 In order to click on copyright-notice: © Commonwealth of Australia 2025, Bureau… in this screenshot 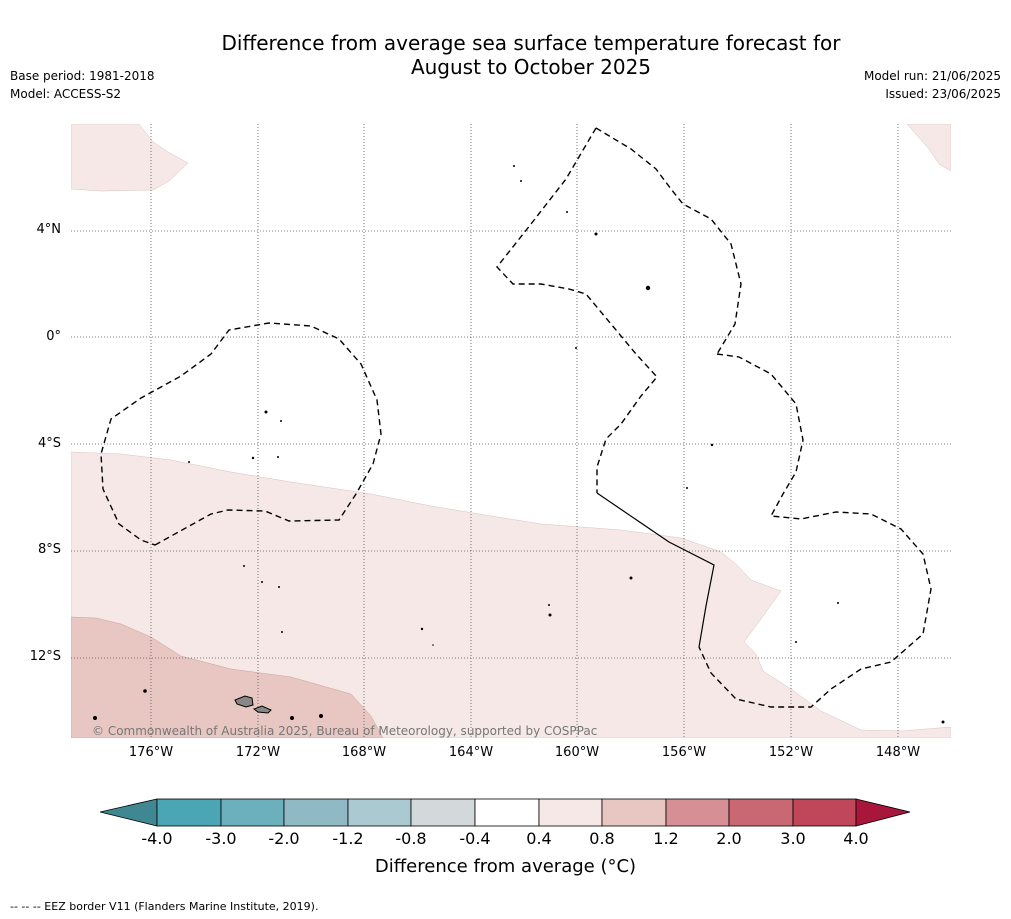, I will do `click(345, 731)`.